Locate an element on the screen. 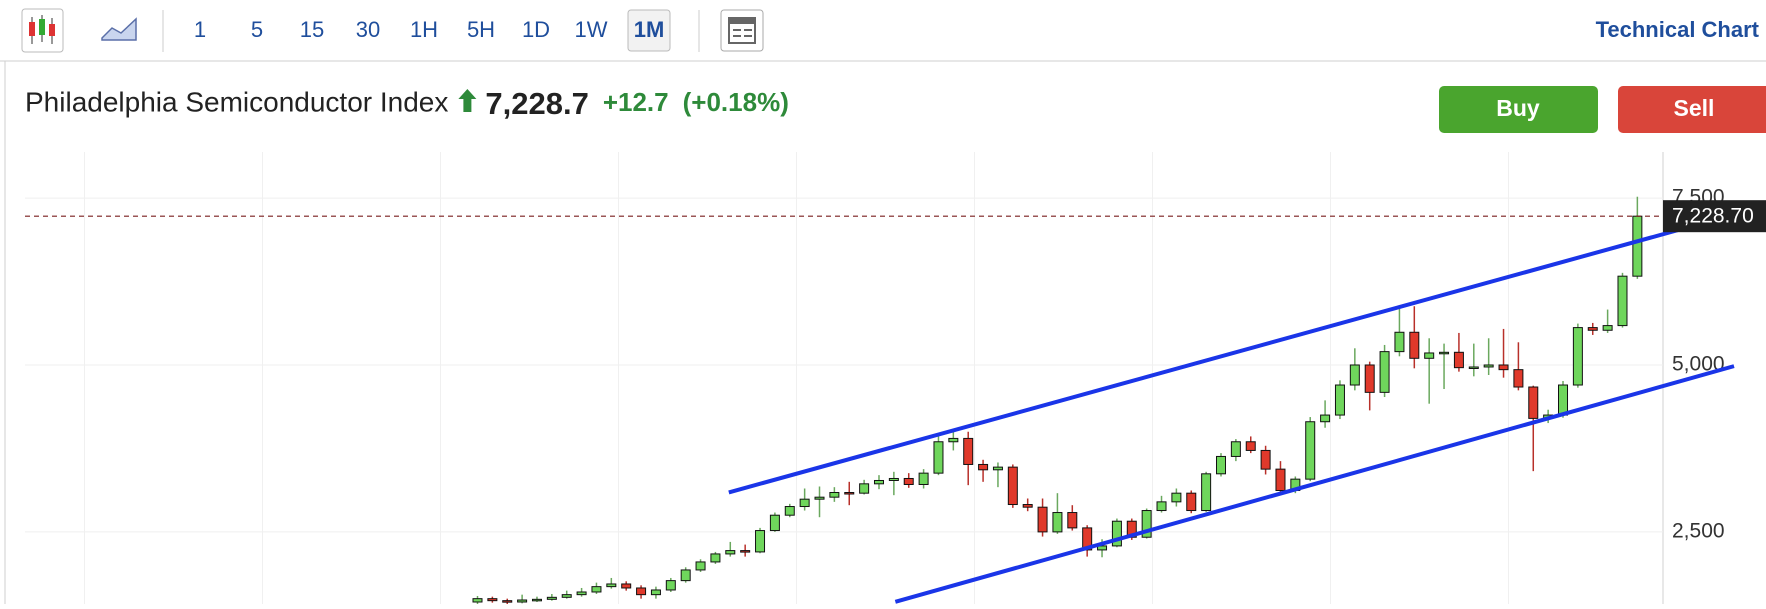 The height and width of the screenshot is (609, 1766). change: +12.7 is located at coordinates (636, 102).